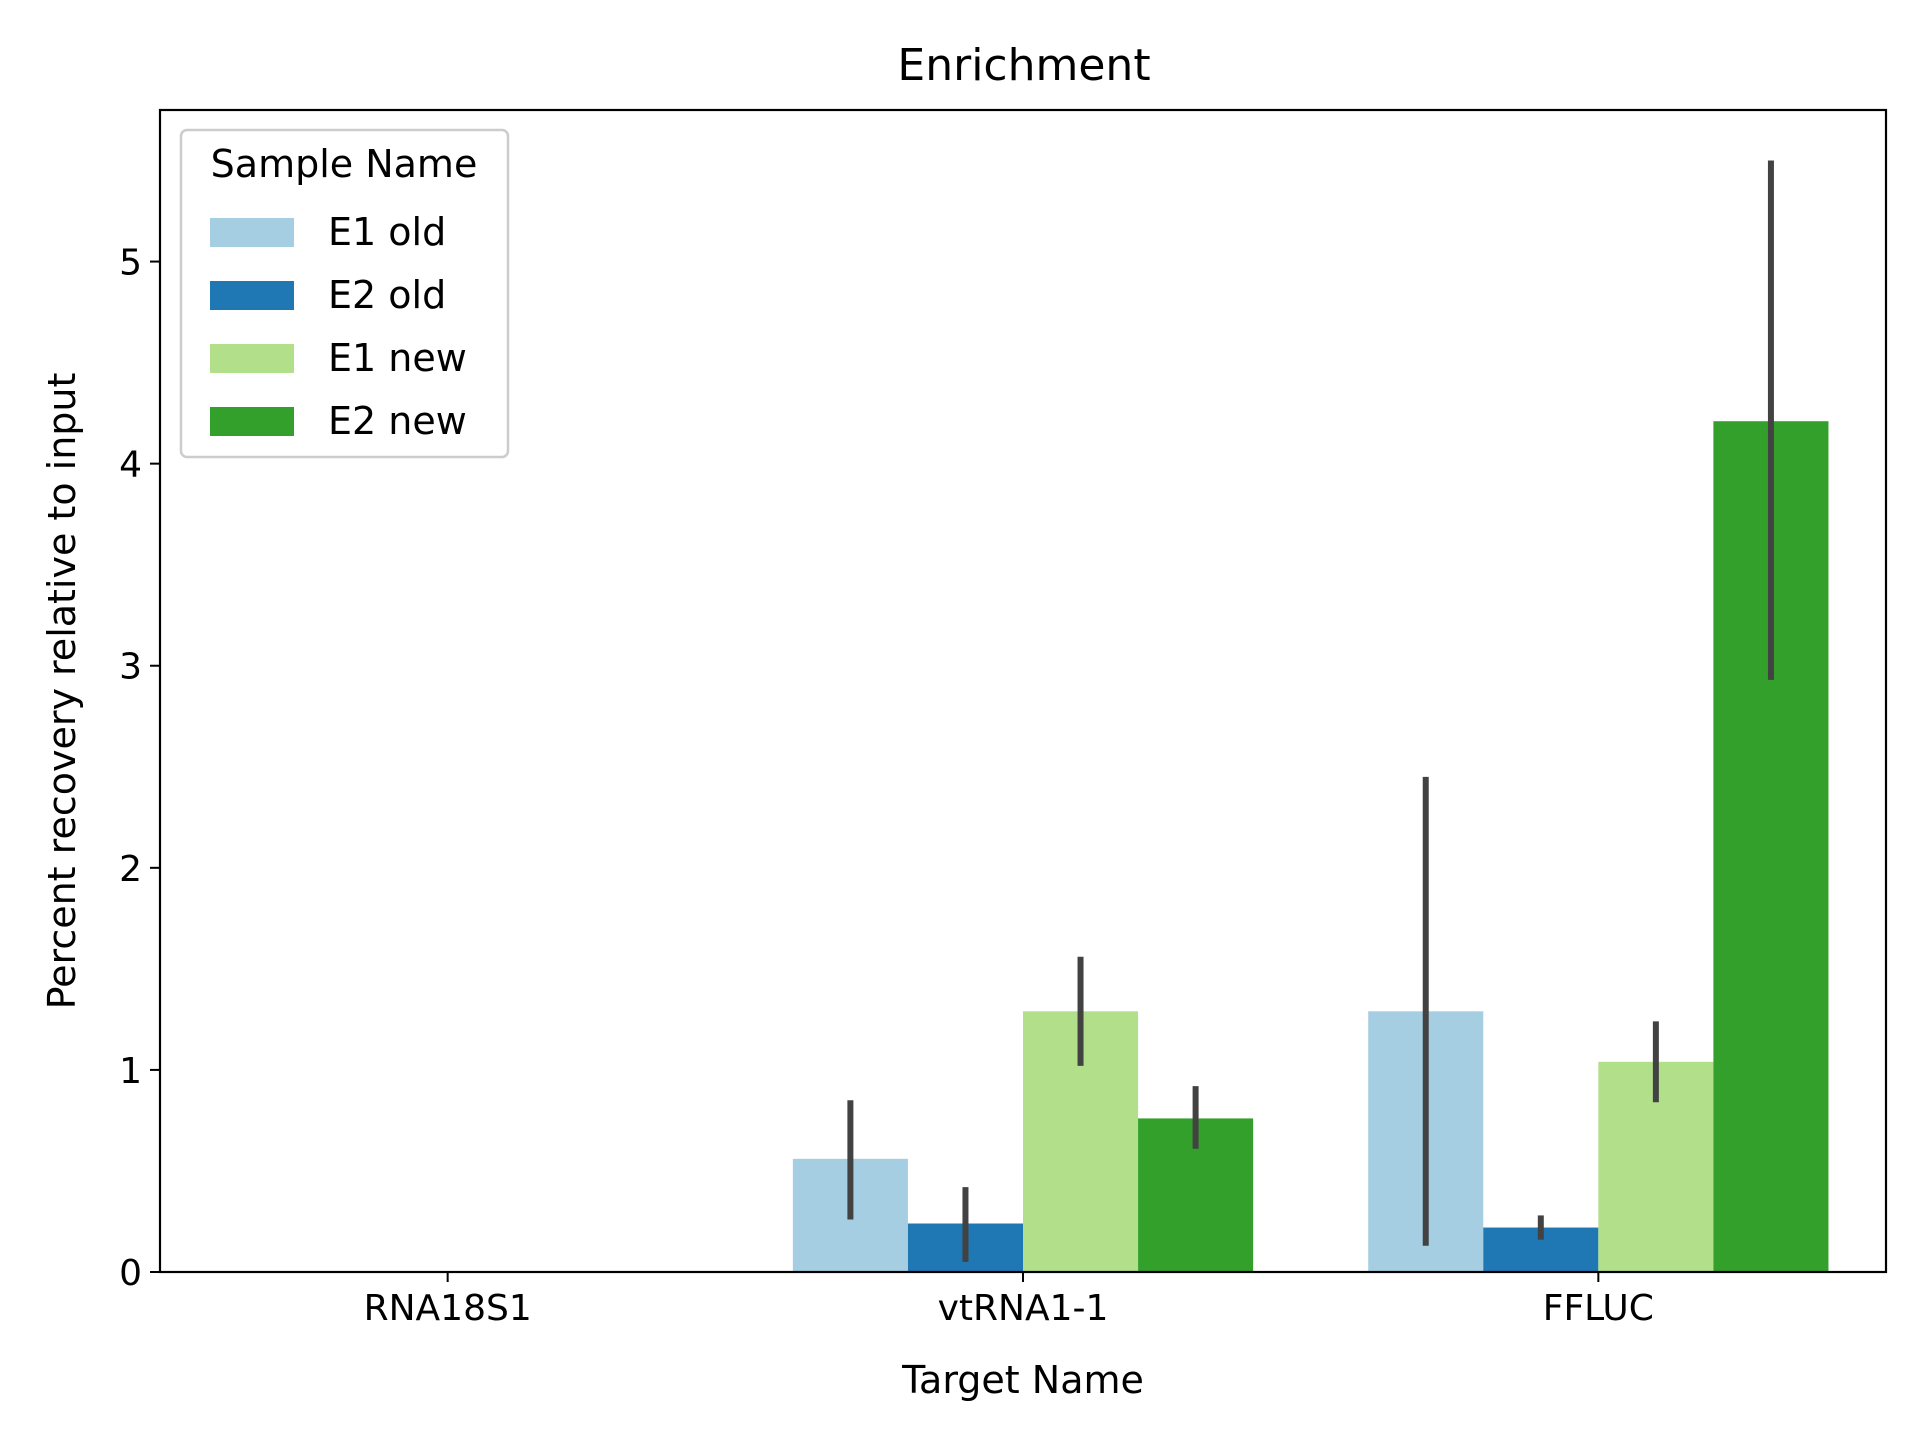 This screenshot has width=1920, height=1440. I want to click on legend-frame, so click(344, 293).